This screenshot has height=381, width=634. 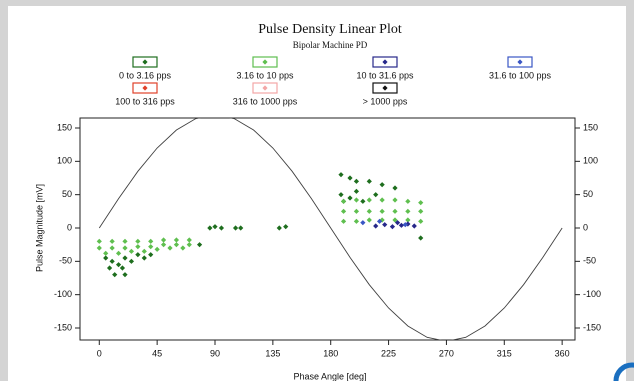 I want to click on chart-subtitle: Bipolar Machine PD, so click(x=330, y=45).